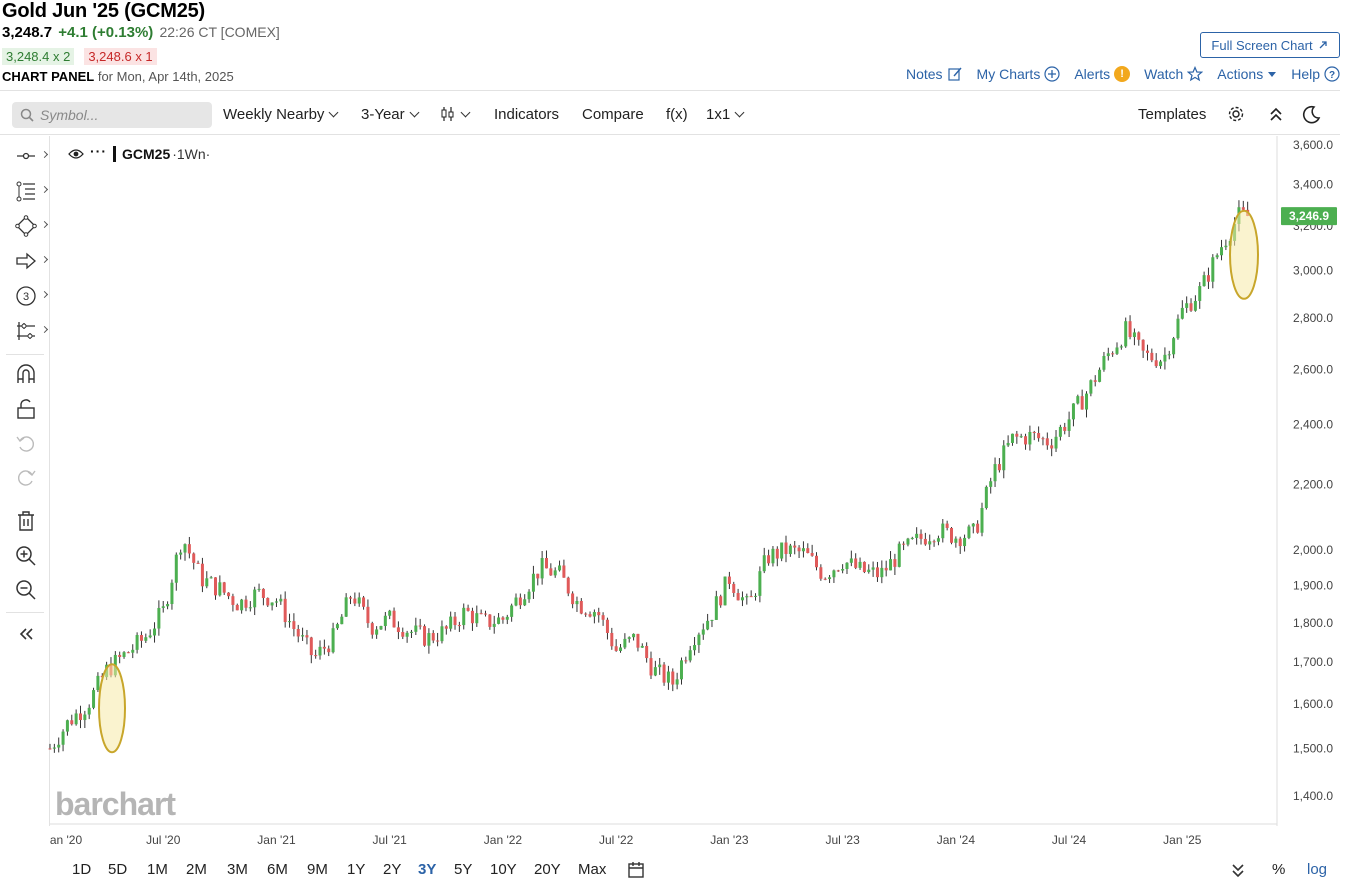  Describe the element at coordinates (1332, 74) in the screenshot. I see `question-icon: ?` at that location.